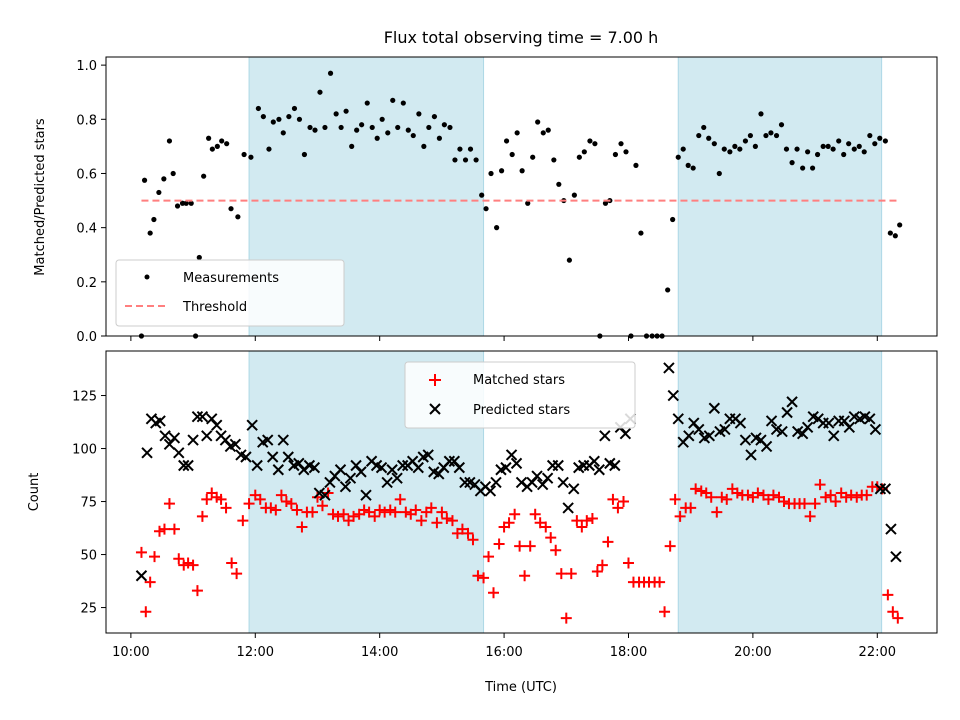 The image size is (960, 720). Describe the element at coordinates (84, 450) in the screenshot. I see `bottom-y-tick-label: 100` at that location.